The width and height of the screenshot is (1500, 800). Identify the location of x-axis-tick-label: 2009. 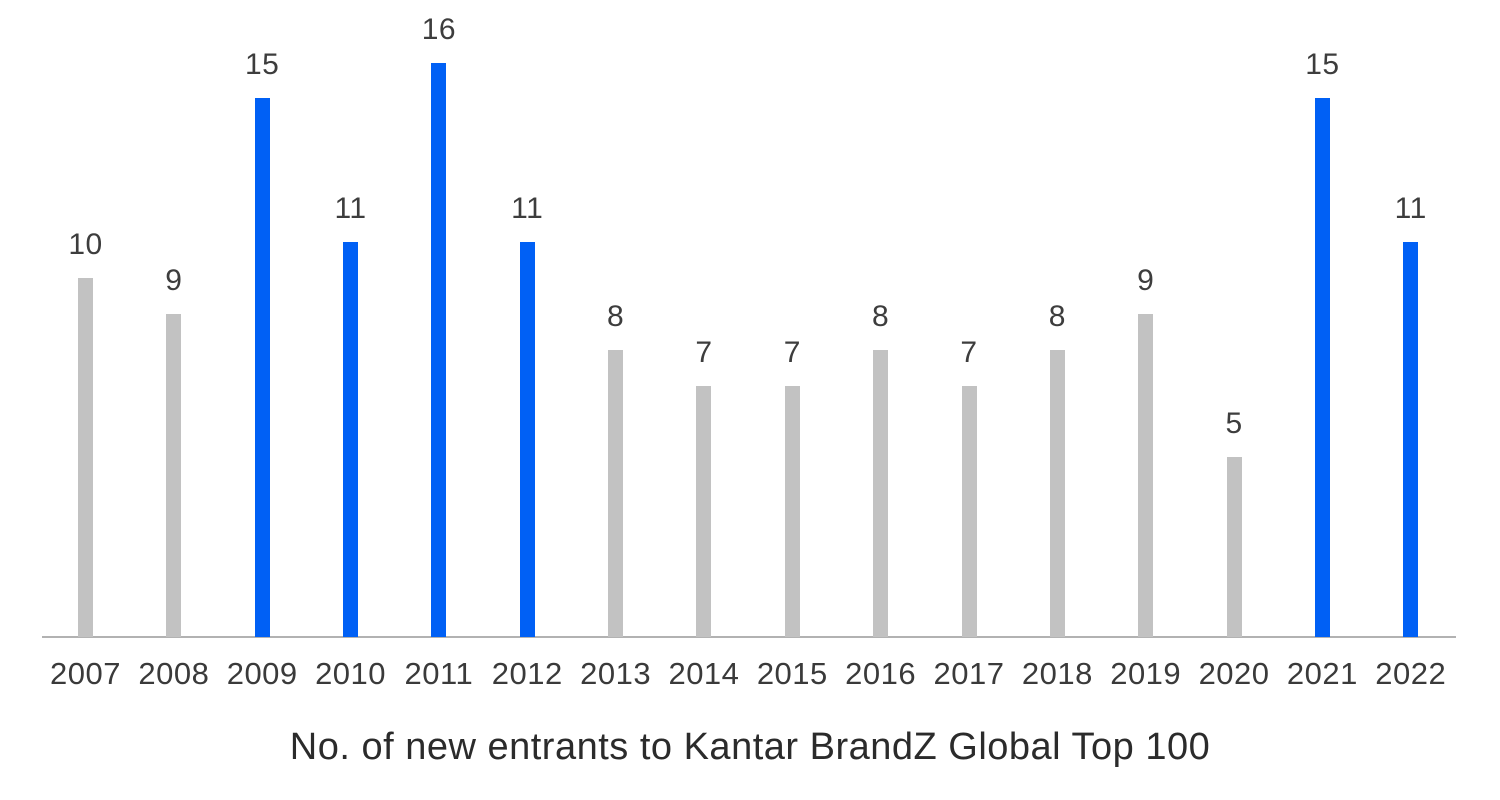
(262, 673).